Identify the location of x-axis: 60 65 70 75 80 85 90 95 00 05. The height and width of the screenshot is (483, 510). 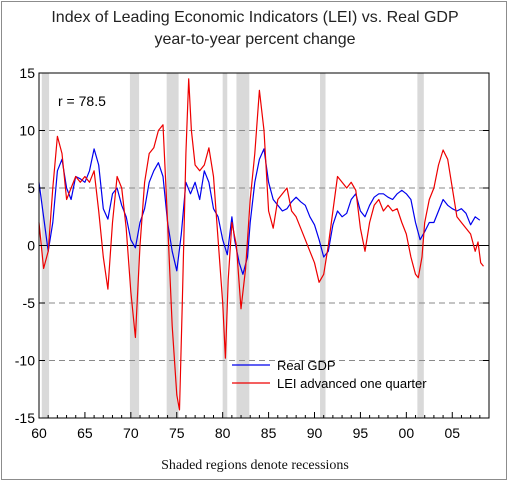
(260, 426).